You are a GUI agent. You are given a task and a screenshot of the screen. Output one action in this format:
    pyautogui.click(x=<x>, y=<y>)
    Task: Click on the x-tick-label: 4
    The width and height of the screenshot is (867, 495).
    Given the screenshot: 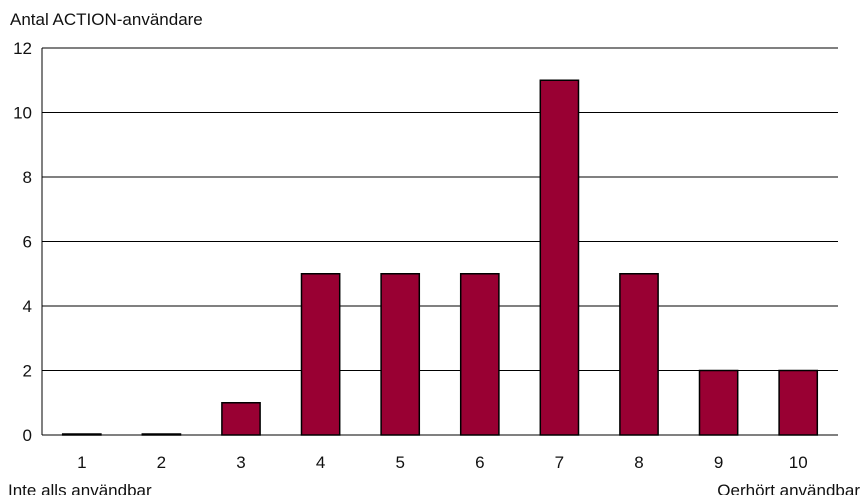 What is the action you would take?
    pyautogui.click(x=320, y=462)
    